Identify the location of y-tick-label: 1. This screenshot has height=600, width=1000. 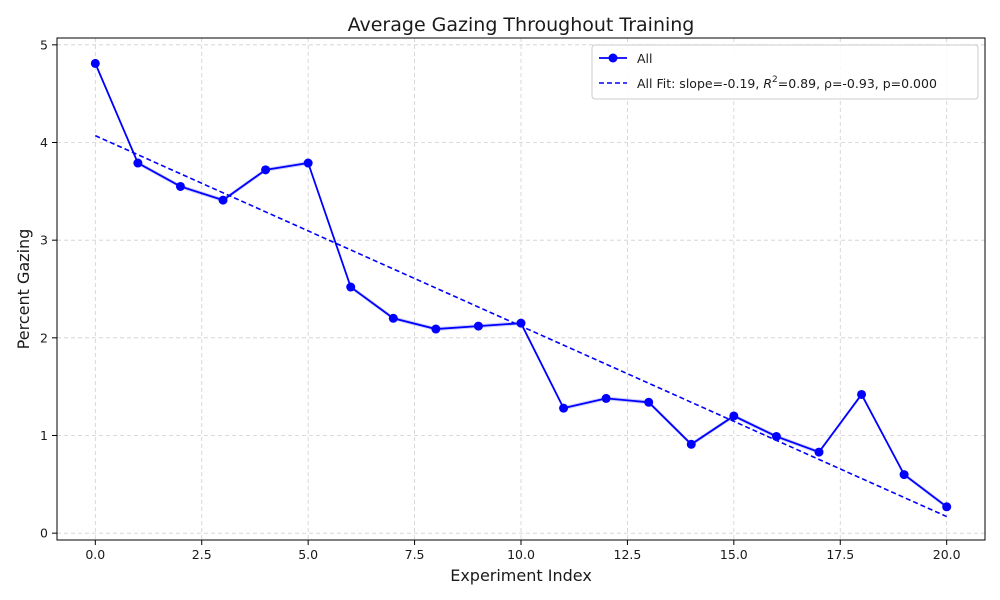
(44, 435).